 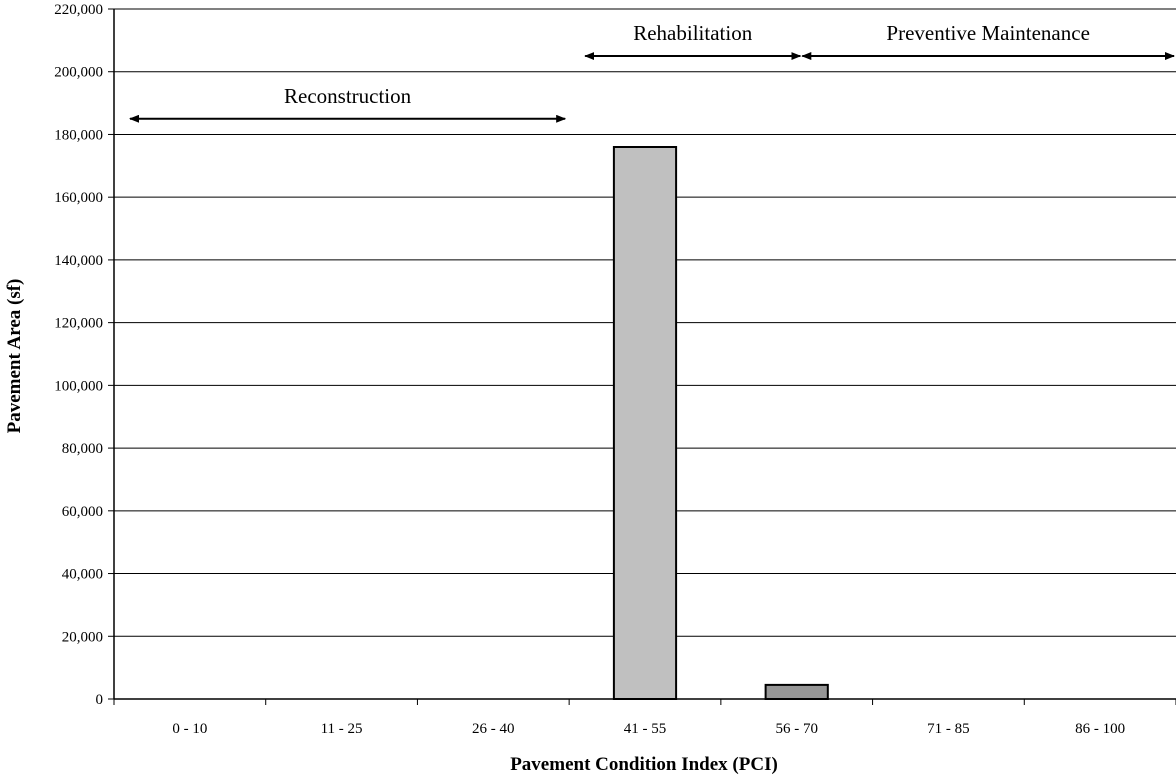 What do you see at coordinates (720, 423) in the screenshot?
I see `bars` at bounding box center [720, 423].